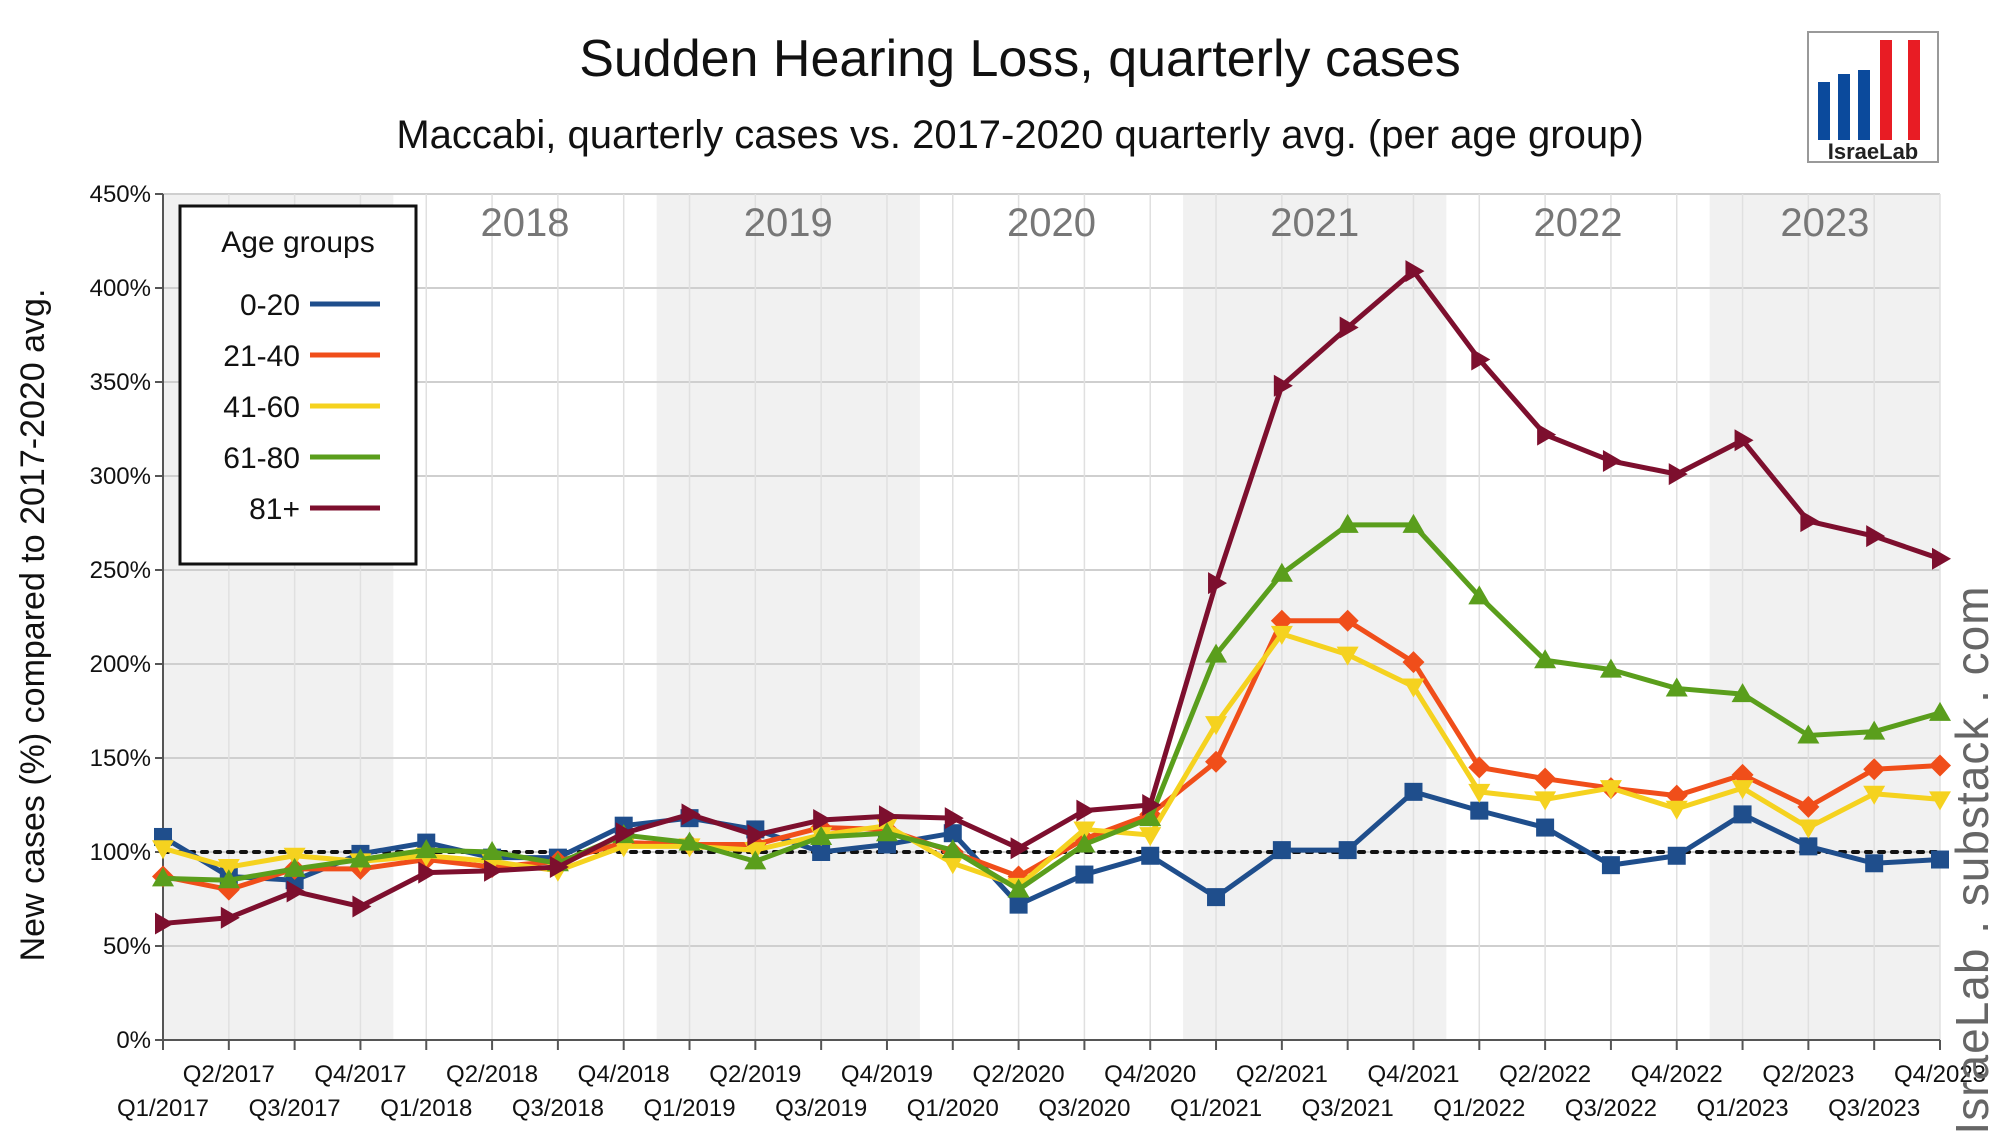 This screenshot has width=2000, height=1144. What do you see at coordinates (426, 1108) in the screenshot?
I see `x-tick-label: Q1/2018` at bounding box center [426, 1108].